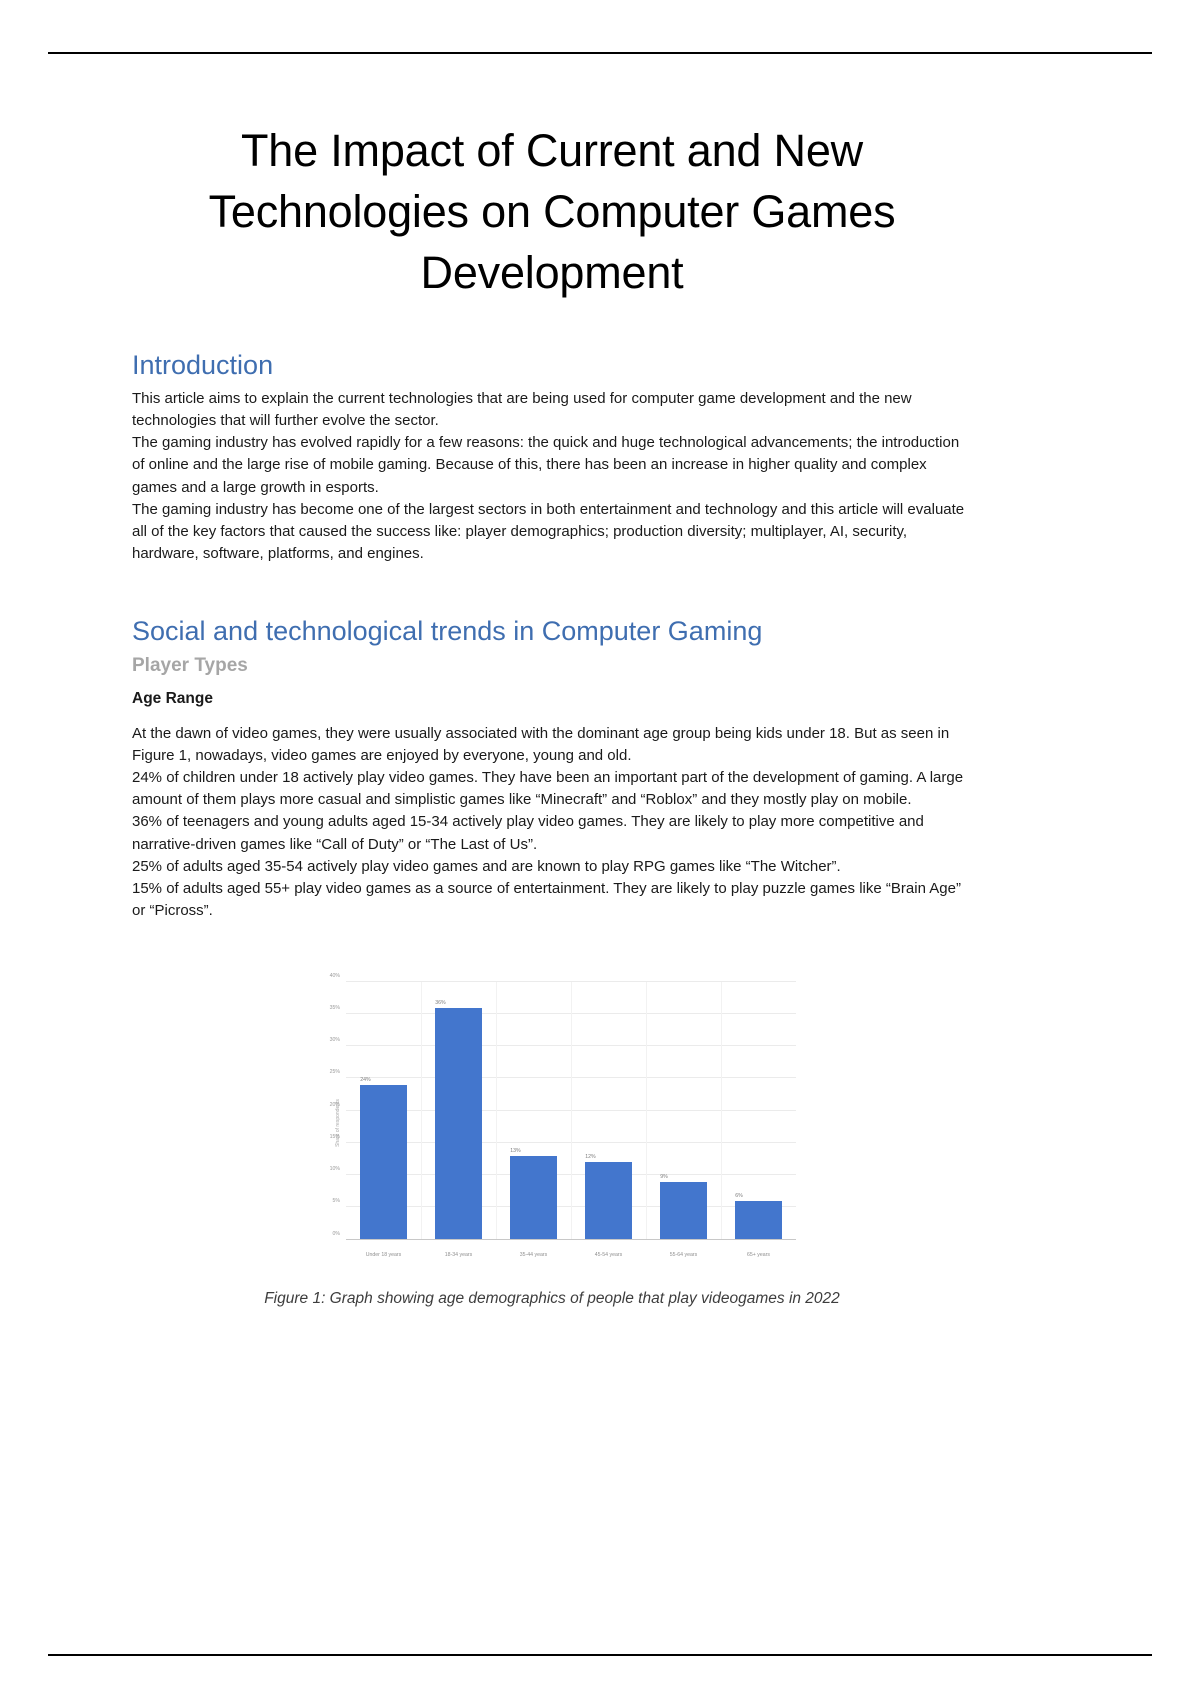  Describe the element at coordinates (203, 364) in the screenshot. I see `section-heading-introduction: Introduction` at that location.